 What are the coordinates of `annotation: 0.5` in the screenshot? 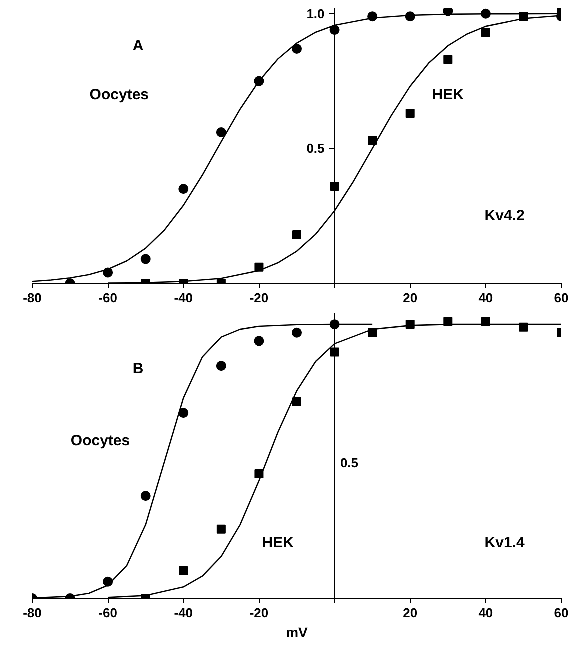 It's located at (349, 462).